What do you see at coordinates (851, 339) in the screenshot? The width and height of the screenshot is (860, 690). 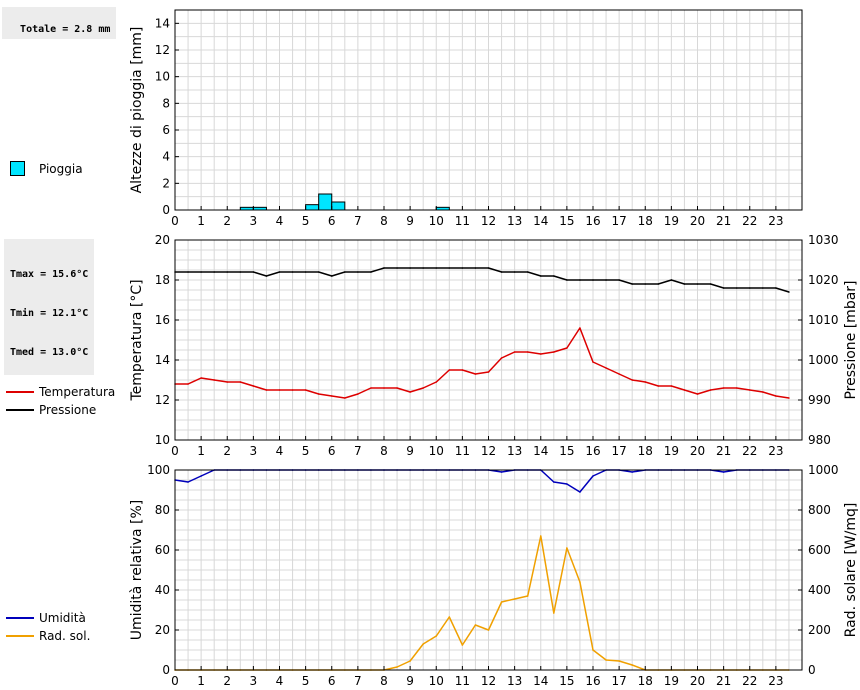 I see `y2-axis-title: Pressione [mbar]` at bounding box center [851, 339].